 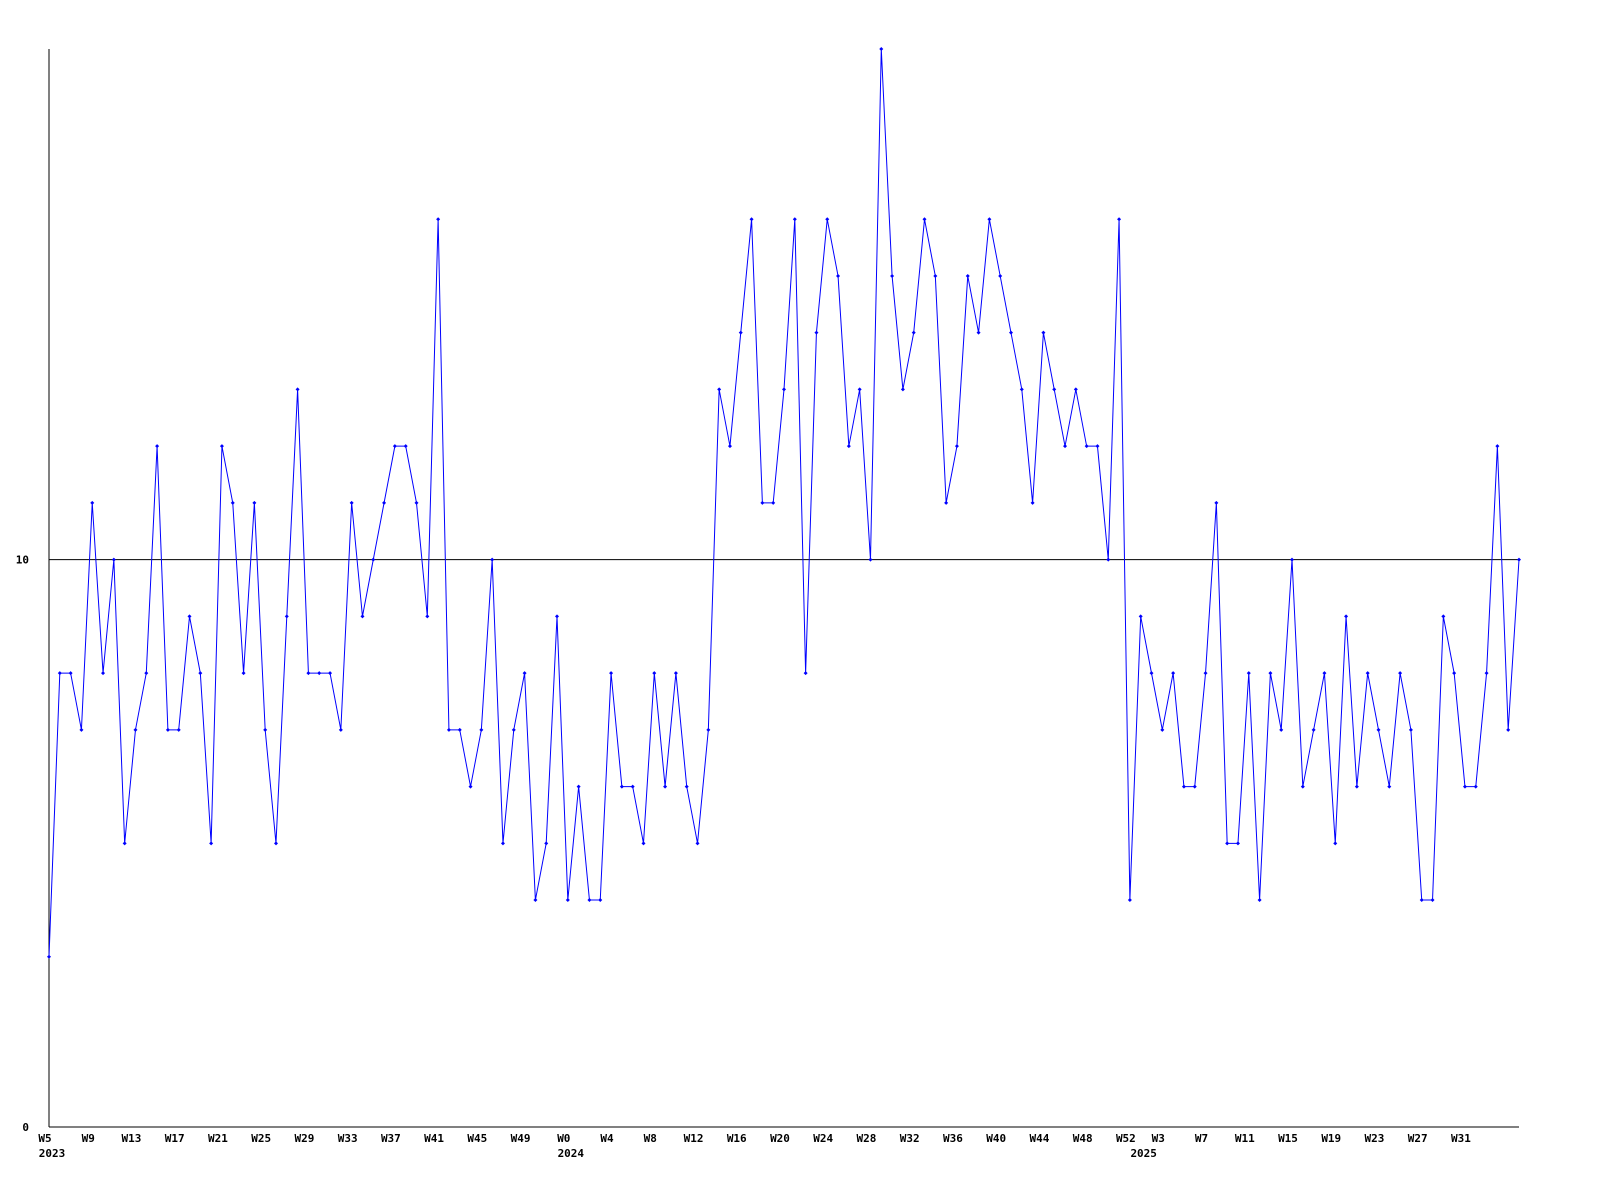 I want to click on x-group-label: 2023, so click(x=52, y=1153).